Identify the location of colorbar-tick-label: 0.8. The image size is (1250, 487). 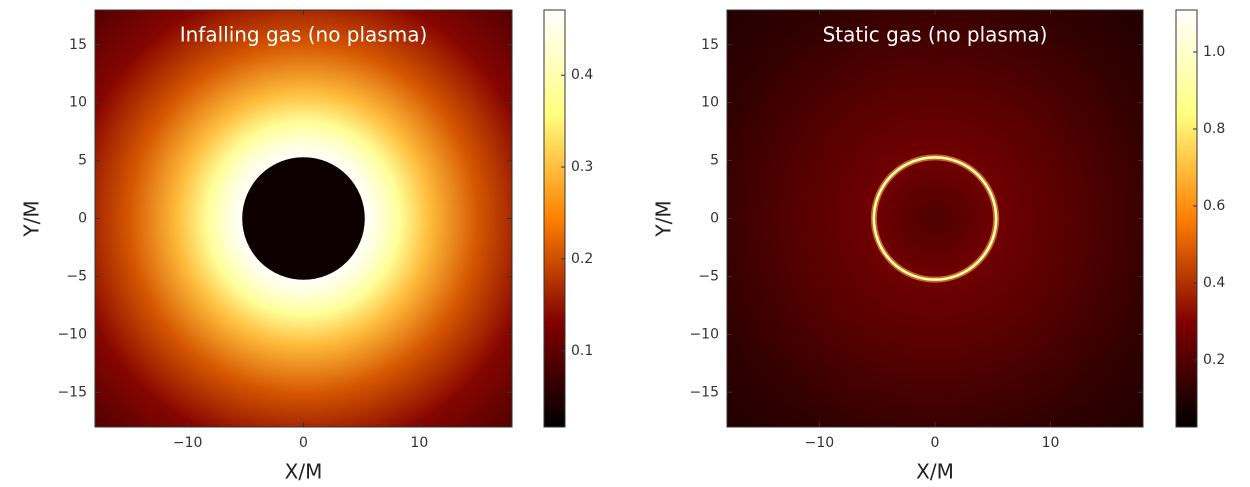
(1214, 129).